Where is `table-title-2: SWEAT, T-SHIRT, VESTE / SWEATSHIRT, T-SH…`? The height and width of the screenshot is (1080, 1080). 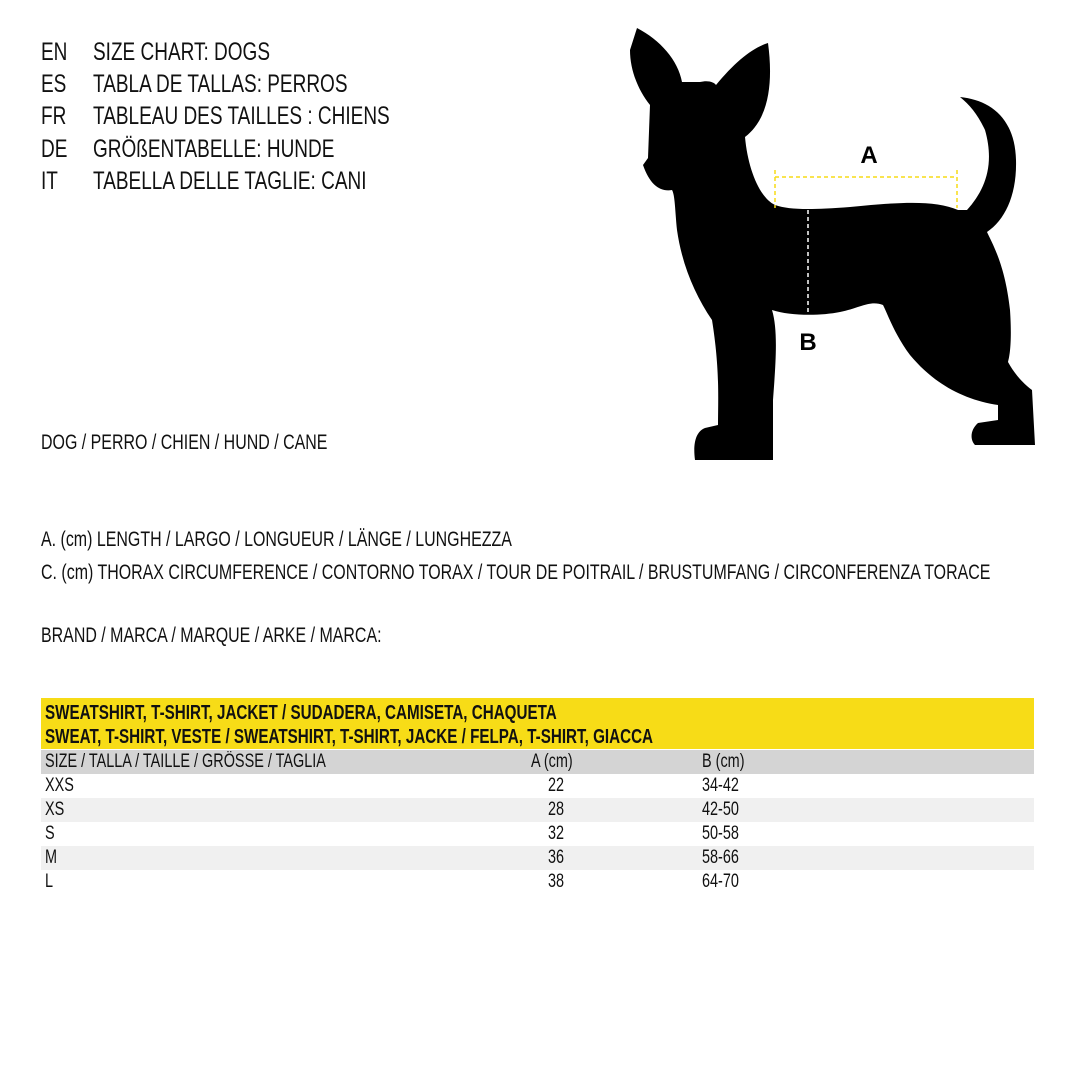
table-title-2: SWEAT, T-SHIRT, VESTE / SWEATSHIRT, T-SH… is located at coordinates (349, 737).